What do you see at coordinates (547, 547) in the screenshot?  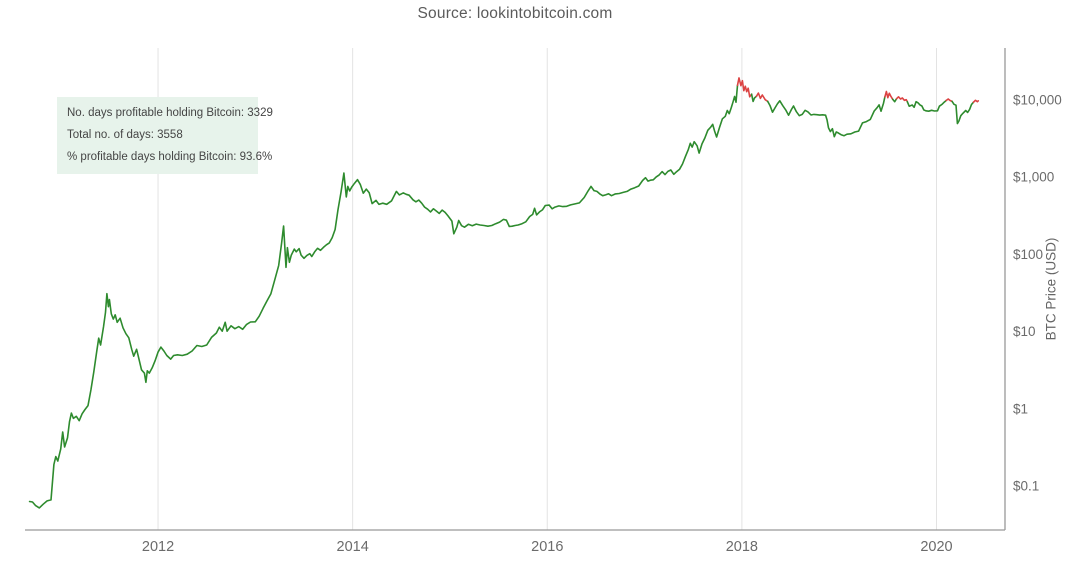 I see `x-tick-label: 2016` at bounding box center [547, 547].